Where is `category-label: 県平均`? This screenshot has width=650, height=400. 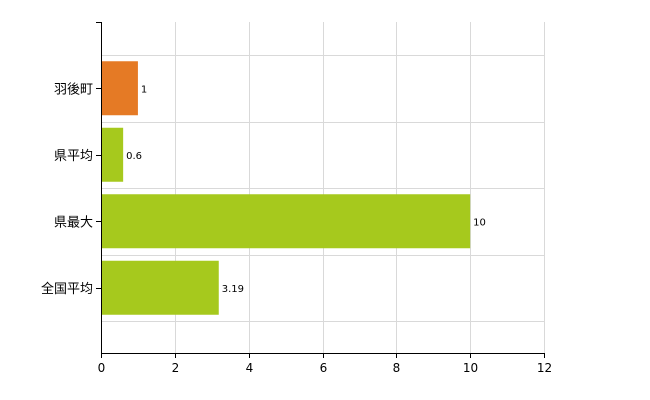 category-label: 県平均 is located at coordinates (73, 156).